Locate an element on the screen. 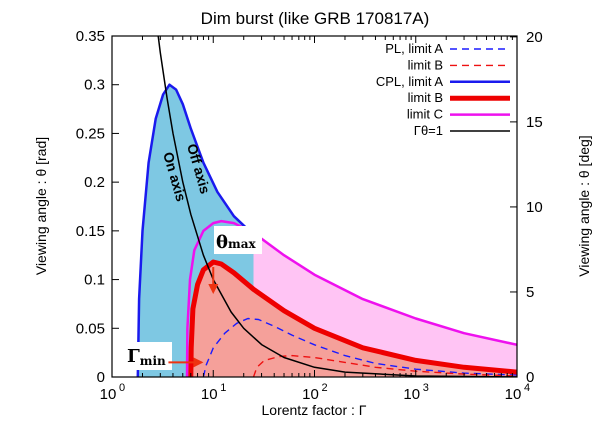 The height and width of the screenshot is (424, 615). theta-max-label-bg is located at coordinates (238, 240).